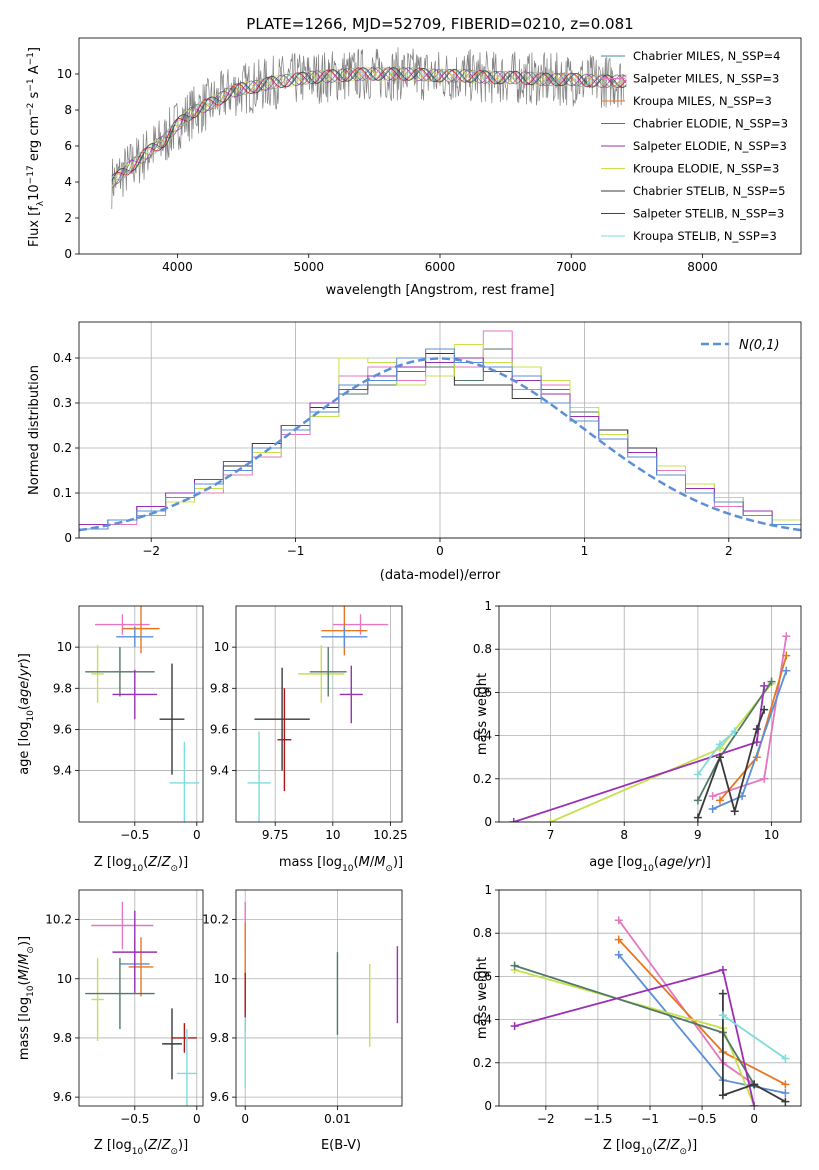 This screenshot has width=819, height=1170. I want to click on legend-label: Kroupa ELODIE, N_SSP=3, so click(706, 169).